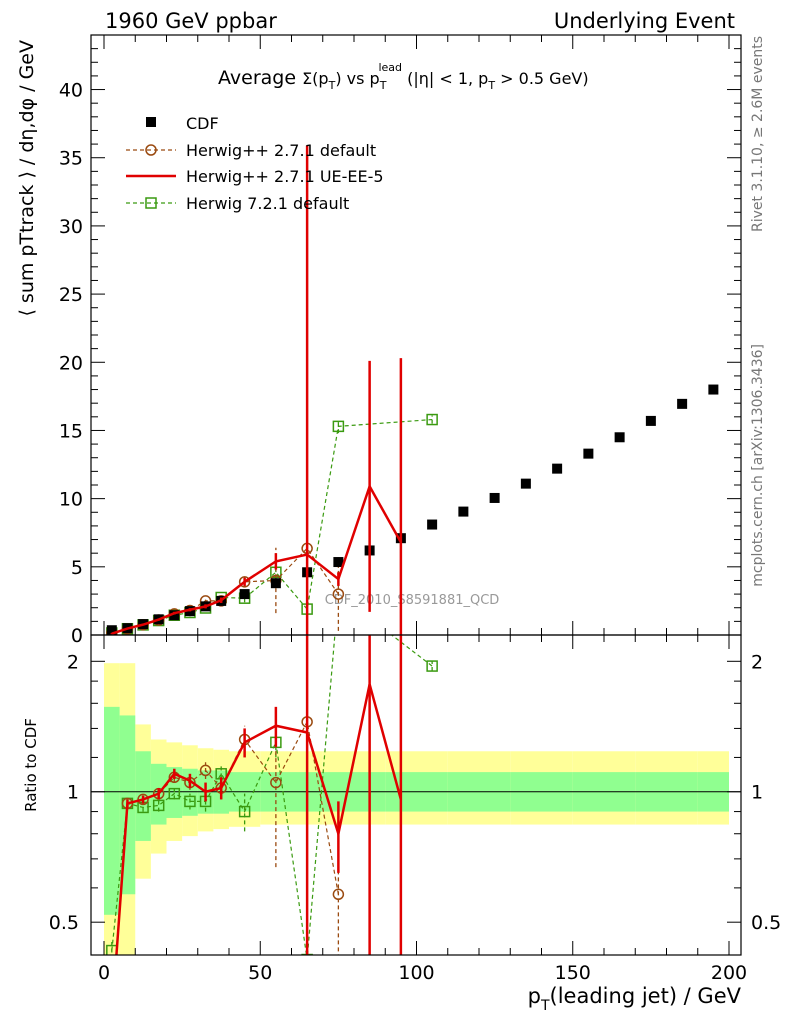 Image resolution: width=786 pixels, height=1024 pixels. What do you see at coordinates (112, 810) in the screenshot?
I see `uncertainty-band-inner` at bounding box center [112, 810].